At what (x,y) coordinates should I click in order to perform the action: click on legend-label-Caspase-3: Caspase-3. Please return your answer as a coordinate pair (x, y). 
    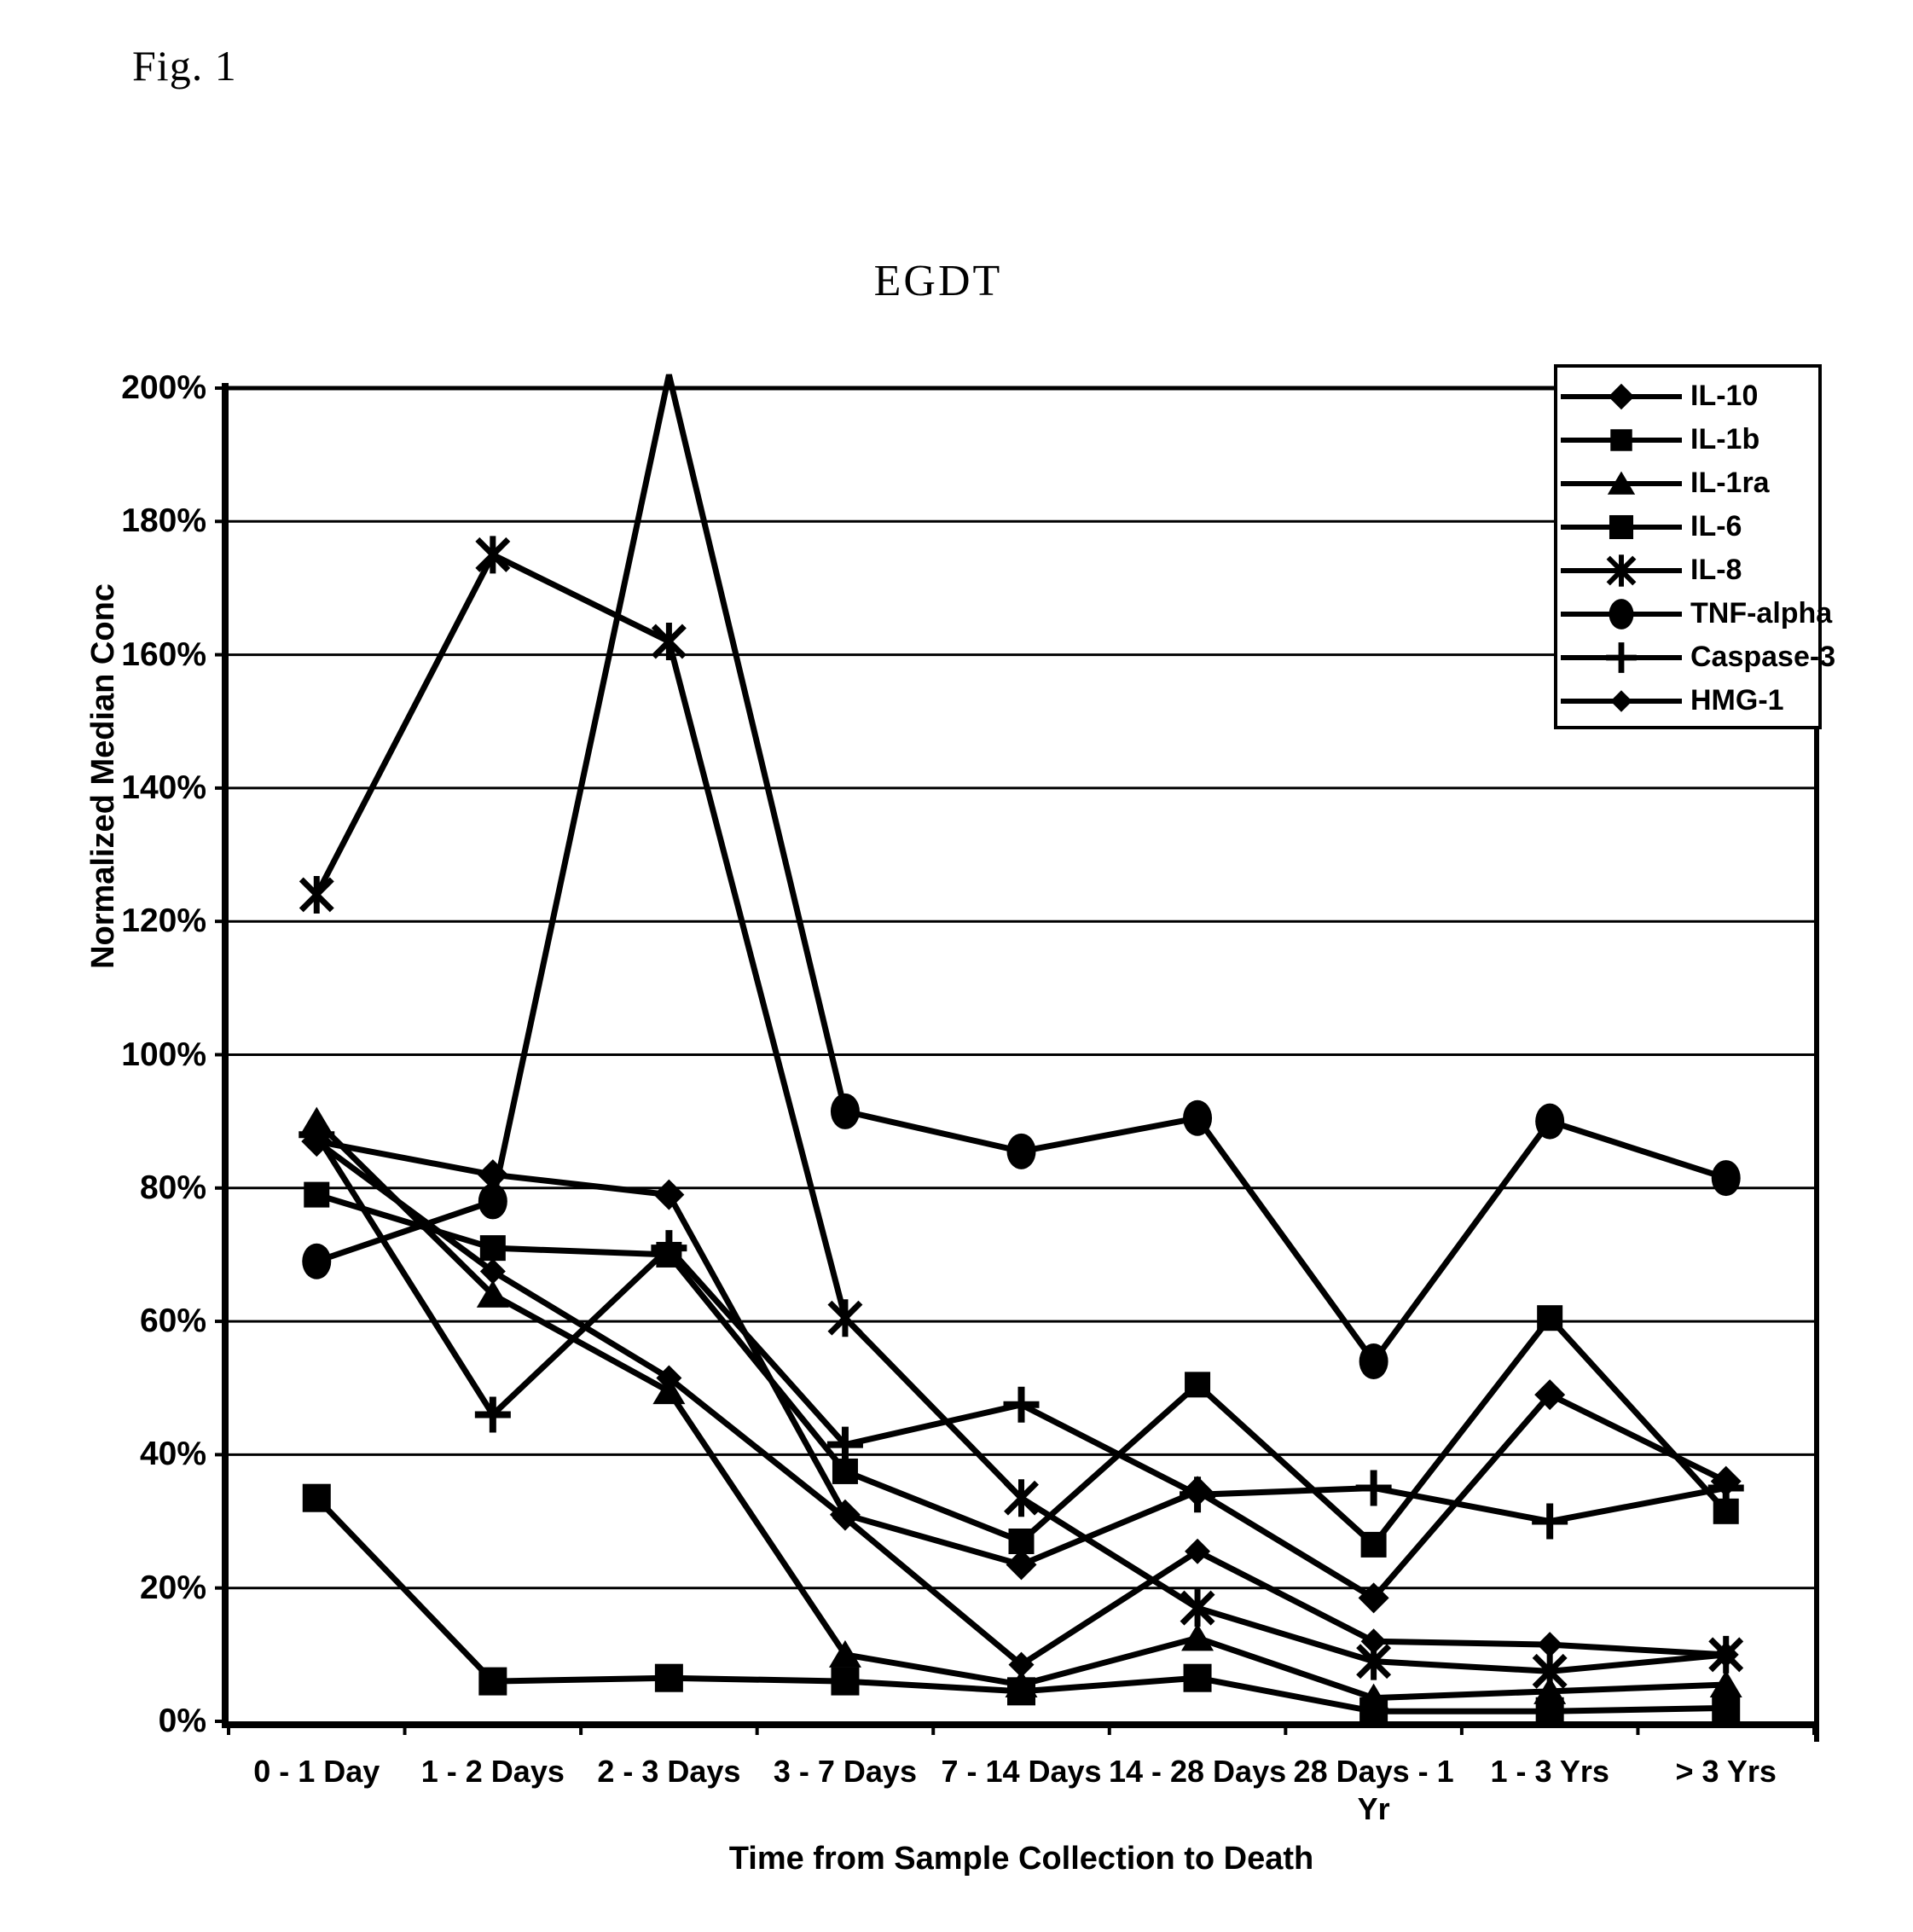
    Looking at the image, I should click on (1763, 657).